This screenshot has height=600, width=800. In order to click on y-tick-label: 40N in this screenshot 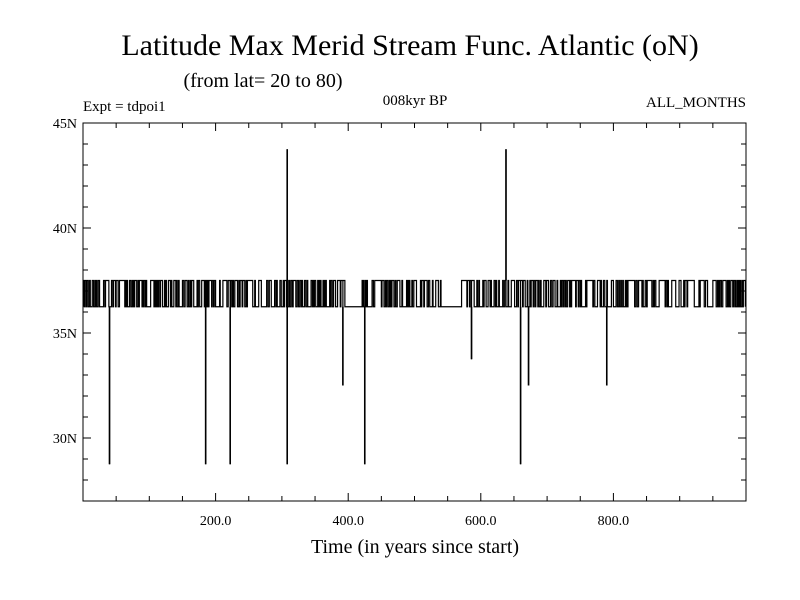, I will do `click(65, 229)`.